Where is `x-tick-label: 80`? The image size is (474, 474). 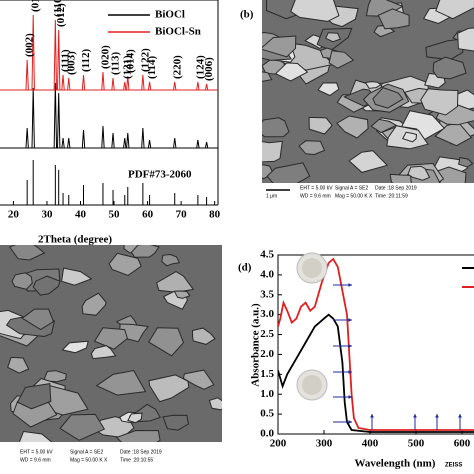
x-tick-label: 80 is located at coordinates (215, 215).